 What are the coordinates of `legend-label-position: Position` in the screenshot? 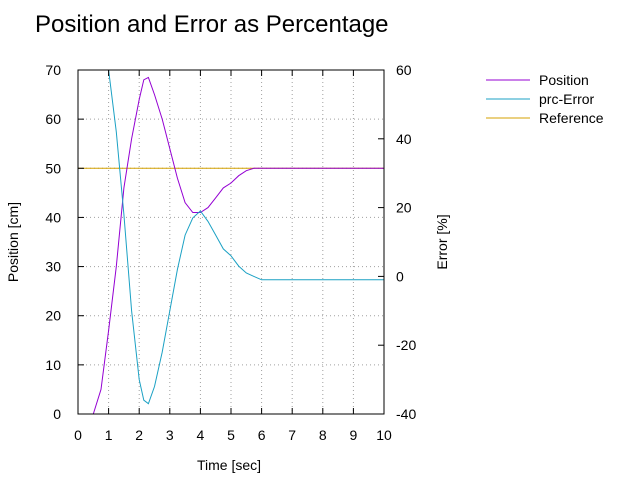 It's located at (564, 80).